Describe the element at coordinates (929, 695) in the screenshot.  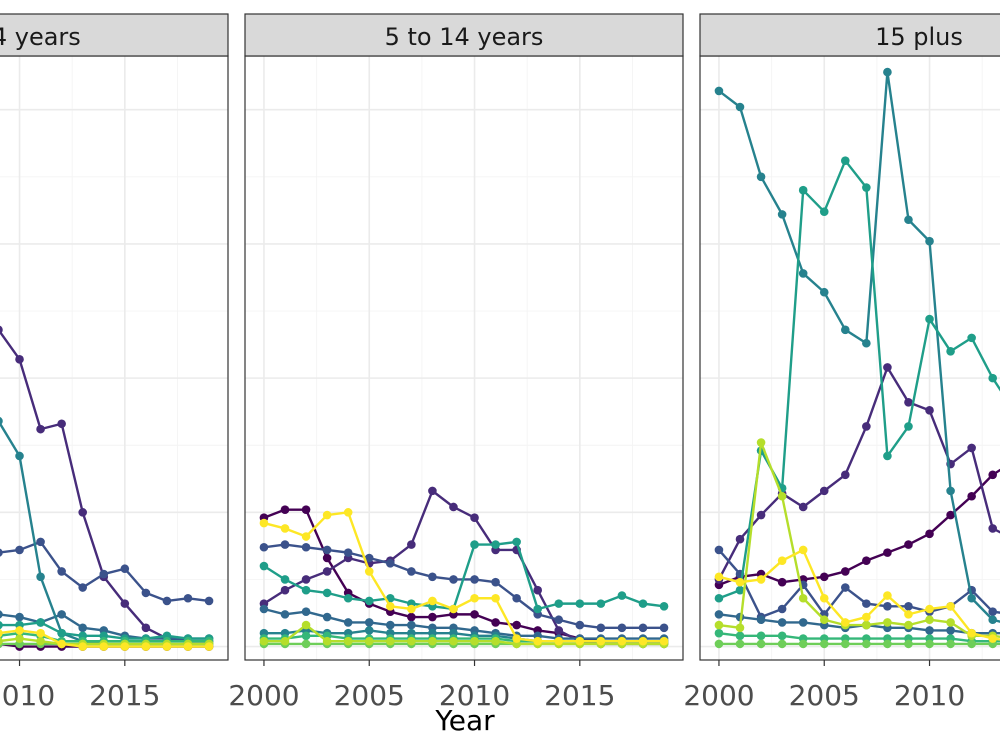
I see `x-tick-label: 2010` at that location.